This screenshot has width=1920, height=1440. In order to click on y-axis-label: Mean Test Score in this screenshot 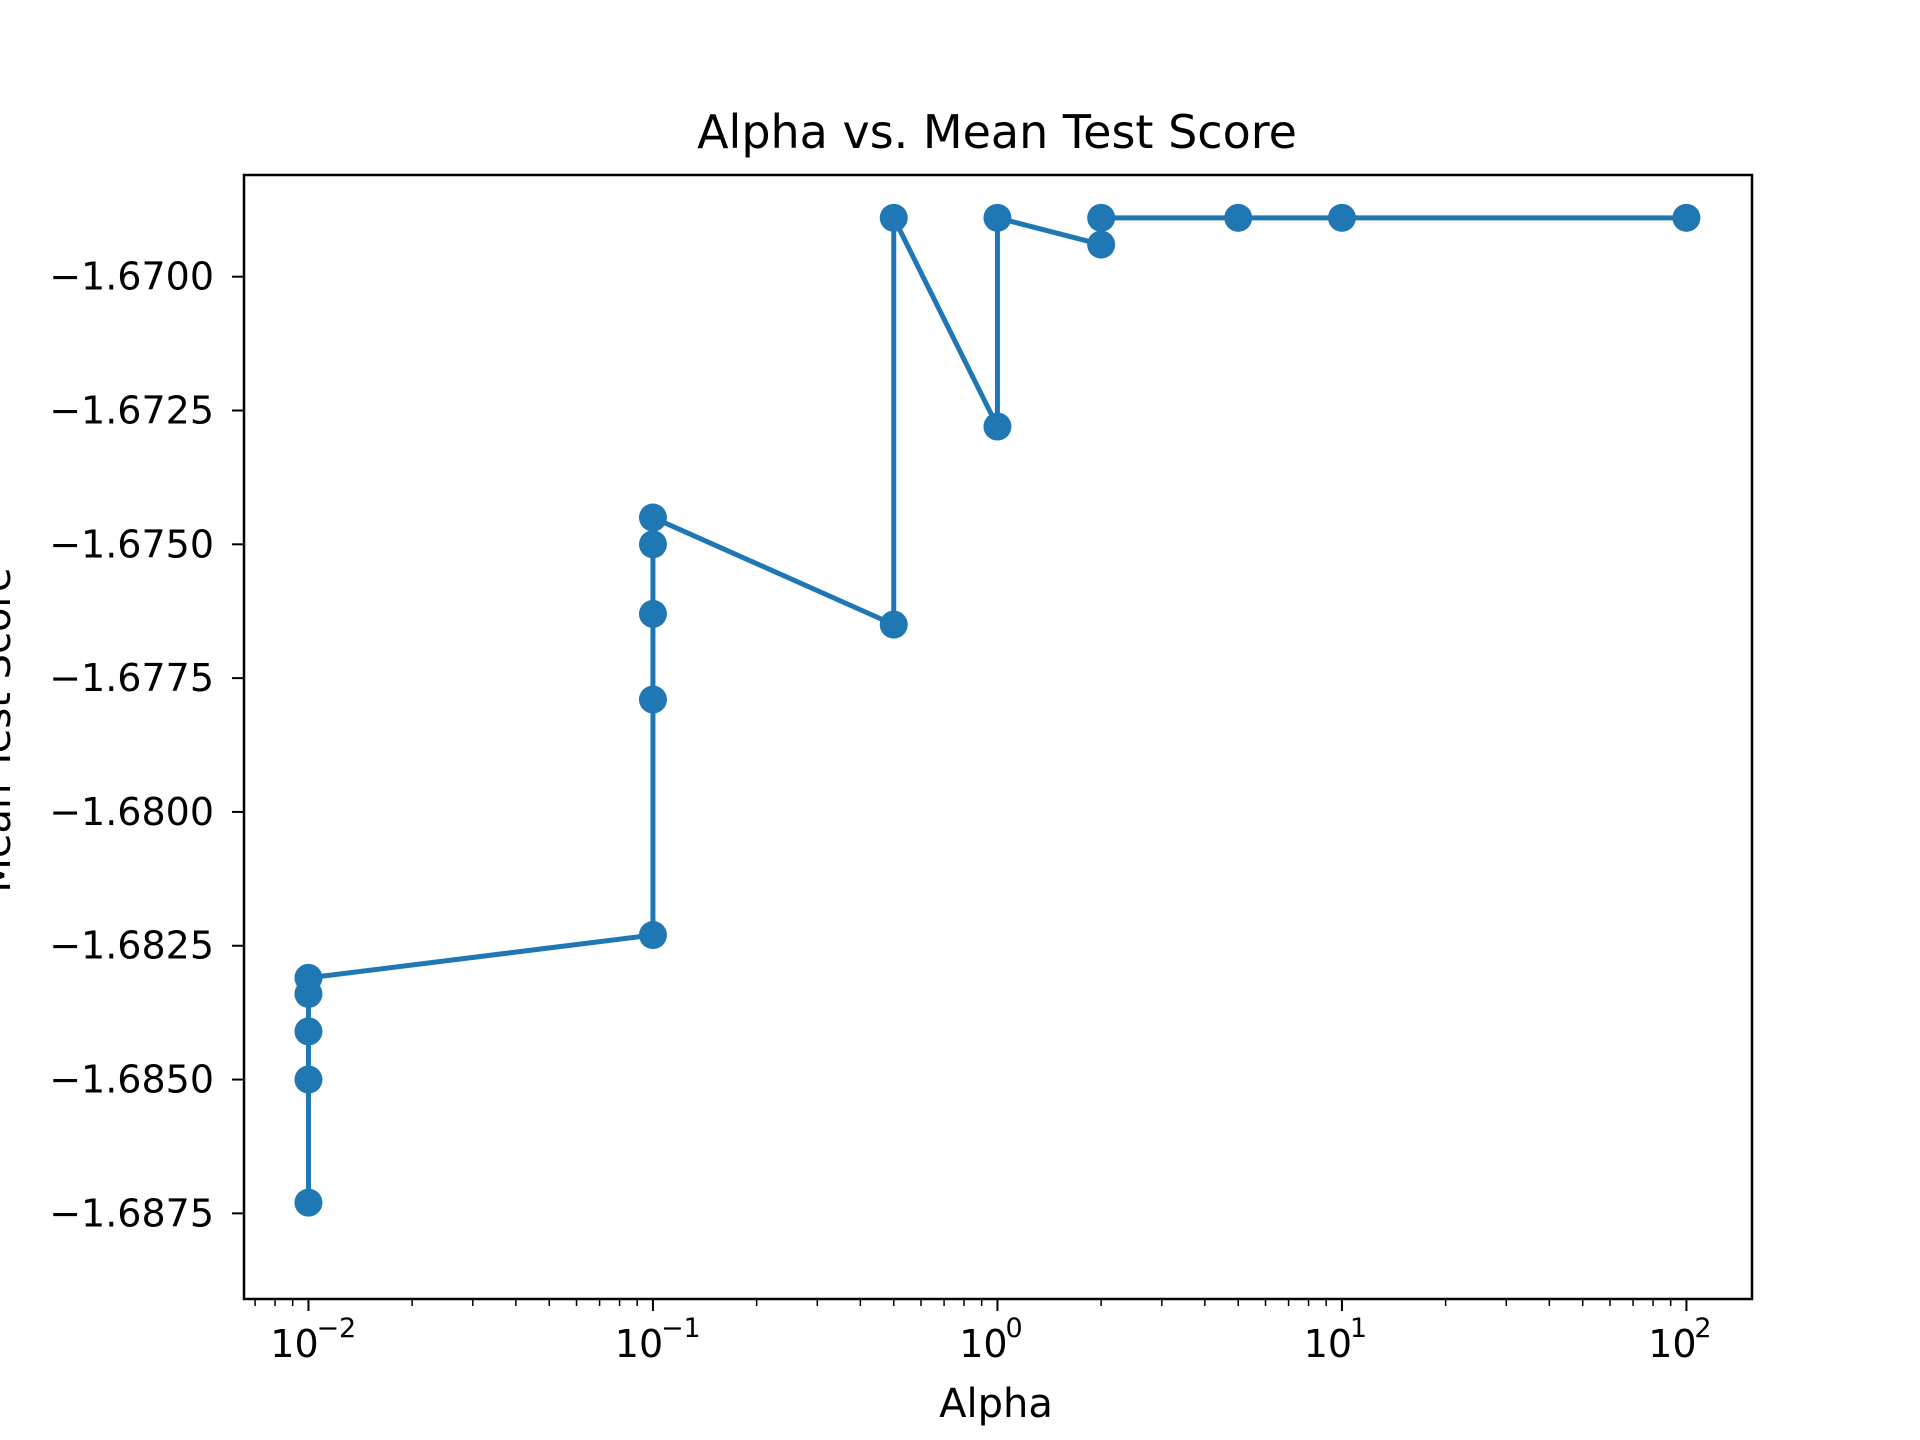, I will do `click(10, 729)`.